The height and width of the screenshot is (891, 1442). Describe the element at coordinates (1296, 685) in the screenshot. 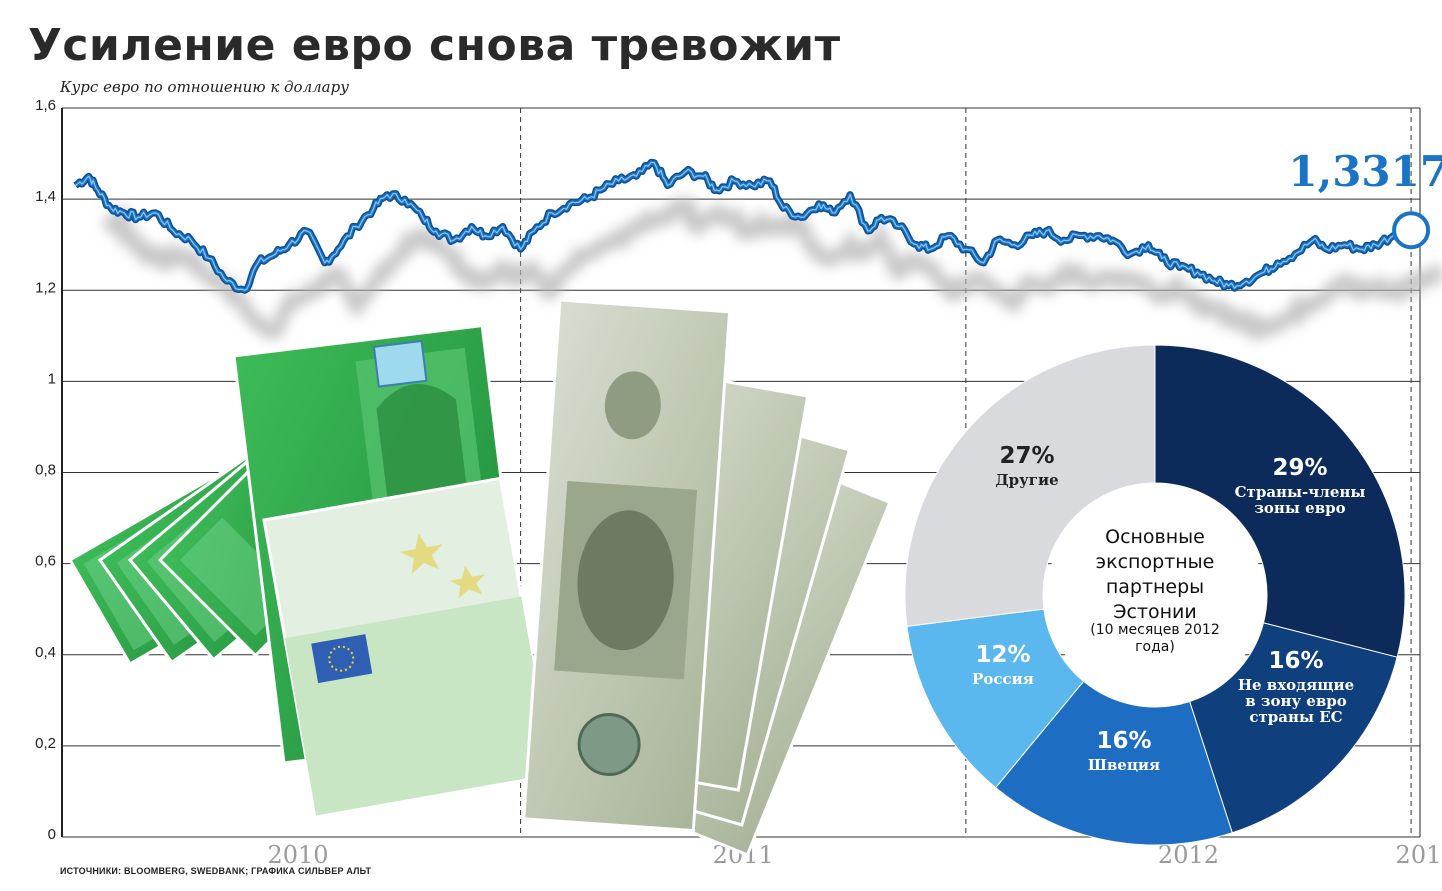

I see `slice-category-label: Не входящие` at that location.